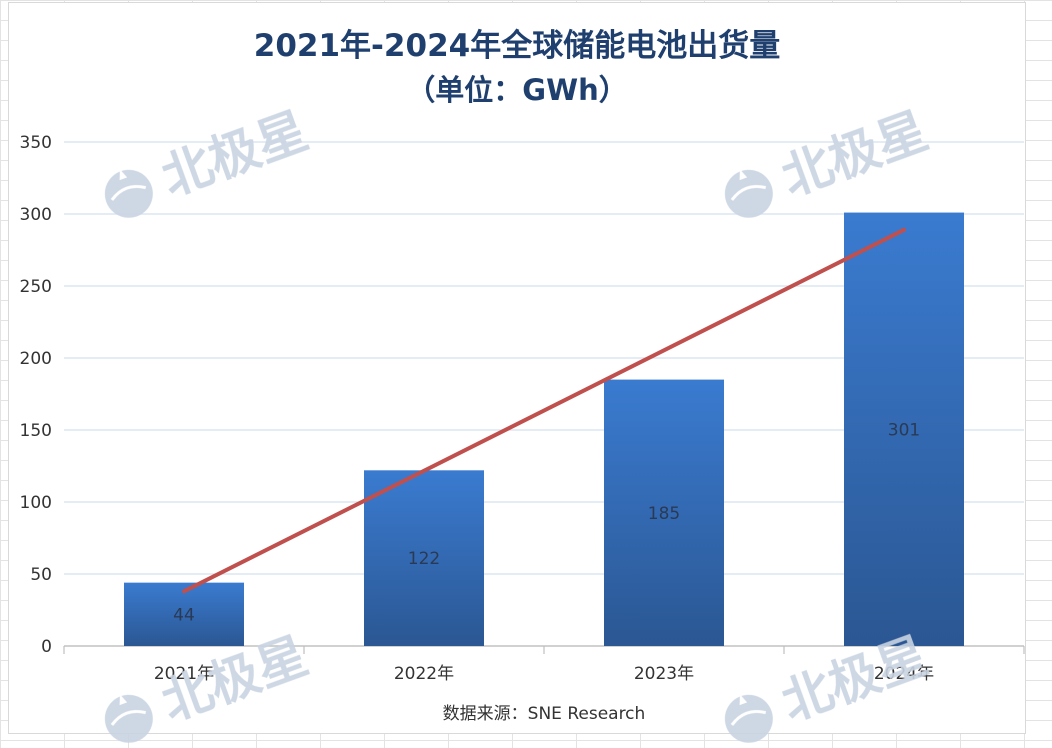 Image resolution: width=1052 pixels, height=748 pixels. What do you see at coordinates (41, 575) in the screenshot?
I see `y-tick-label: 50` at bounding box center [41, 575].